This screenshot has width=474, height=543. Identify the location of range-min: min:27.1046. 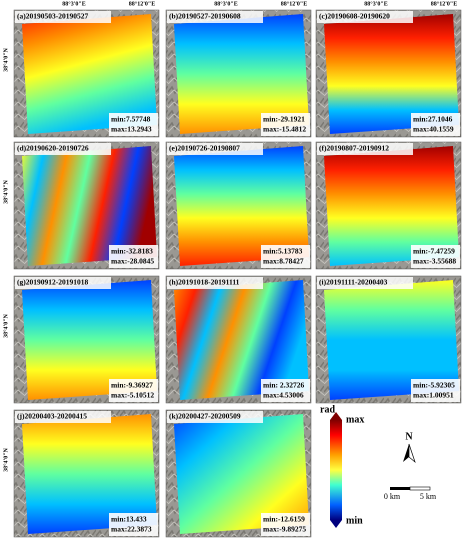
(433, 119).